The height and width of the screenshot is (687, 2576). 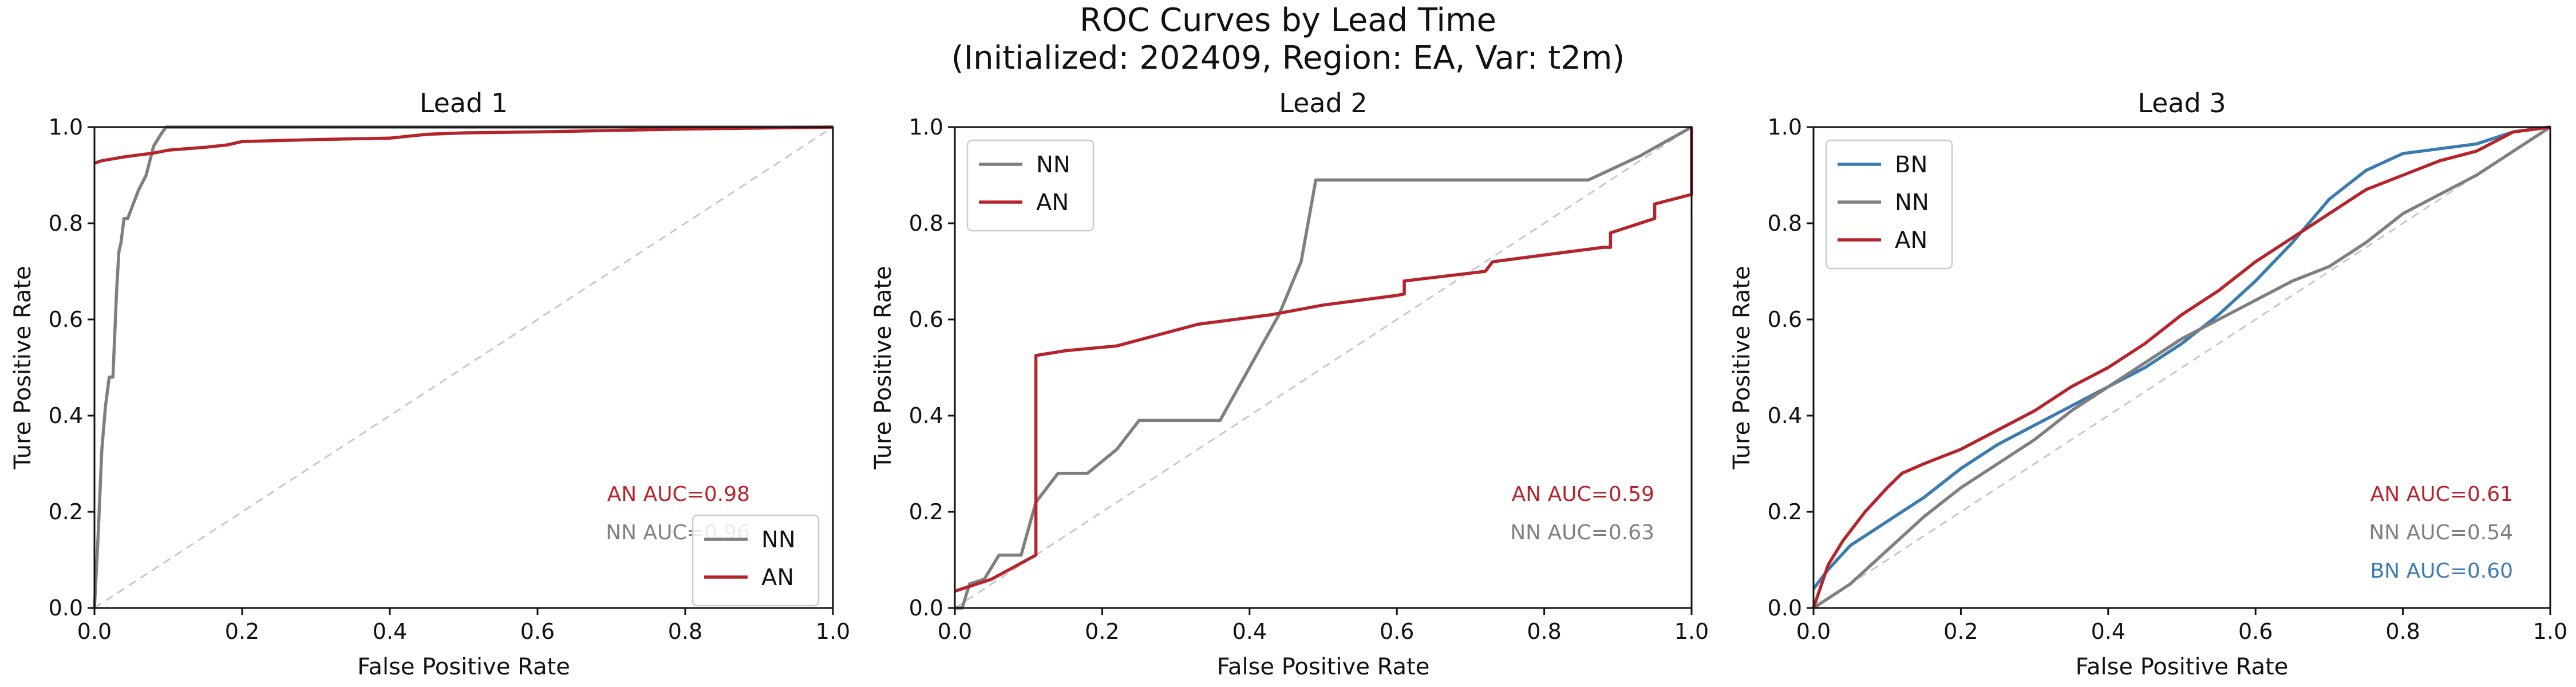 I want to click on subplot-title: Lead 3, so click(x=2182, y=104).